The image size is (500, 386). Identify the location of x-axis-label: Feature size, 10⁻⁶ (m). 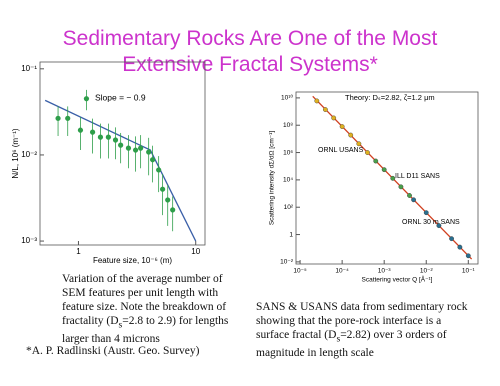
(132, 260).